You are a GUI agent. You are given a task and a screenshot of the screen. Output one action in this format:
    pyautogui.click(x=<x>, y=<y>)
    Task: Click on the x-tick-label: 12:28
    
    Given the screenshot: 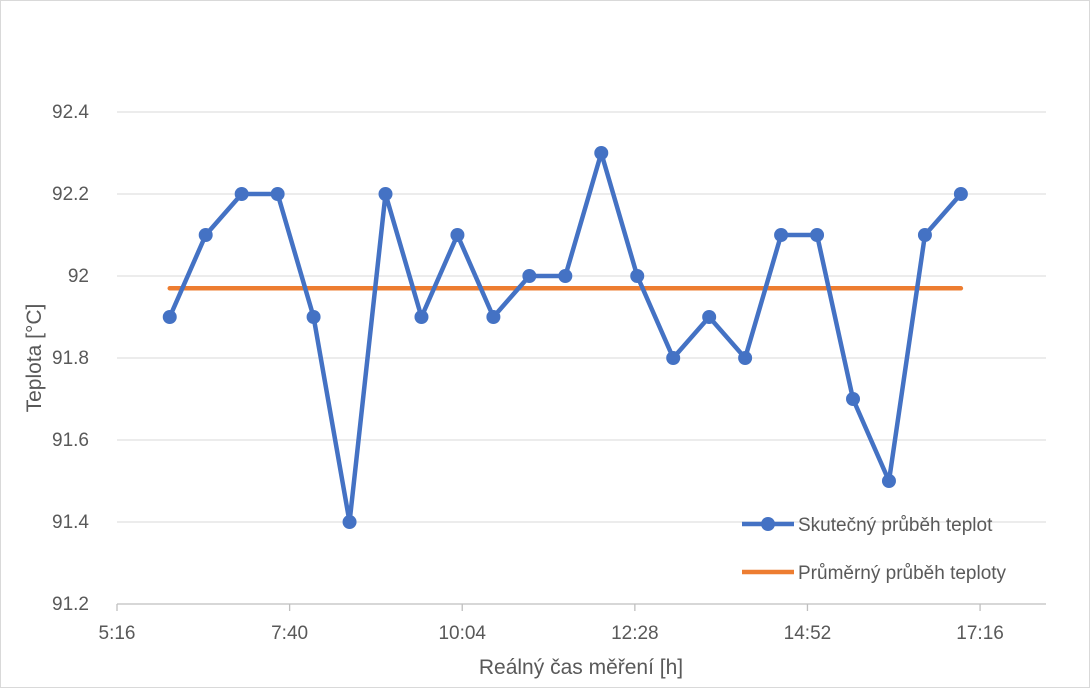 What is the action you would take?
    pyautogui.click(x=635, y=633)
    